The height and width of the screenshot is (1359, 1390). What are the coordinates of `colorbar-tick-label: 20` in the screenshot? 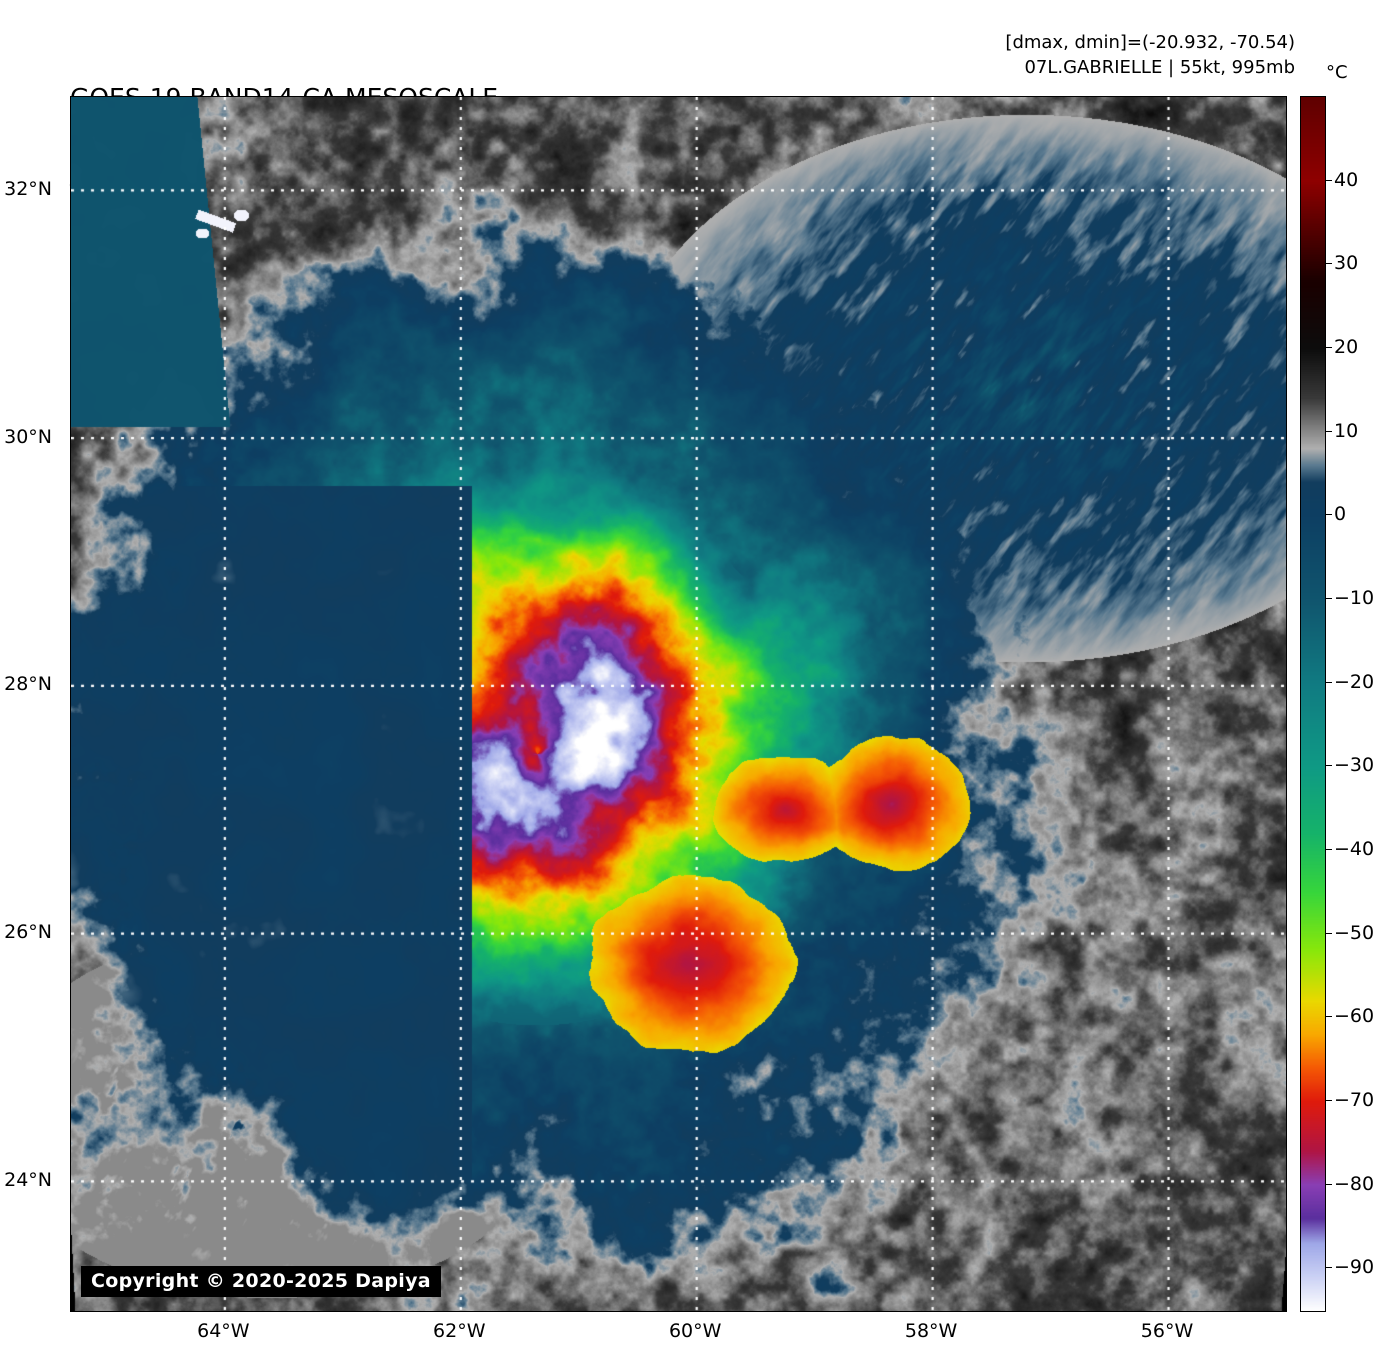 It's located at (1346, 346).